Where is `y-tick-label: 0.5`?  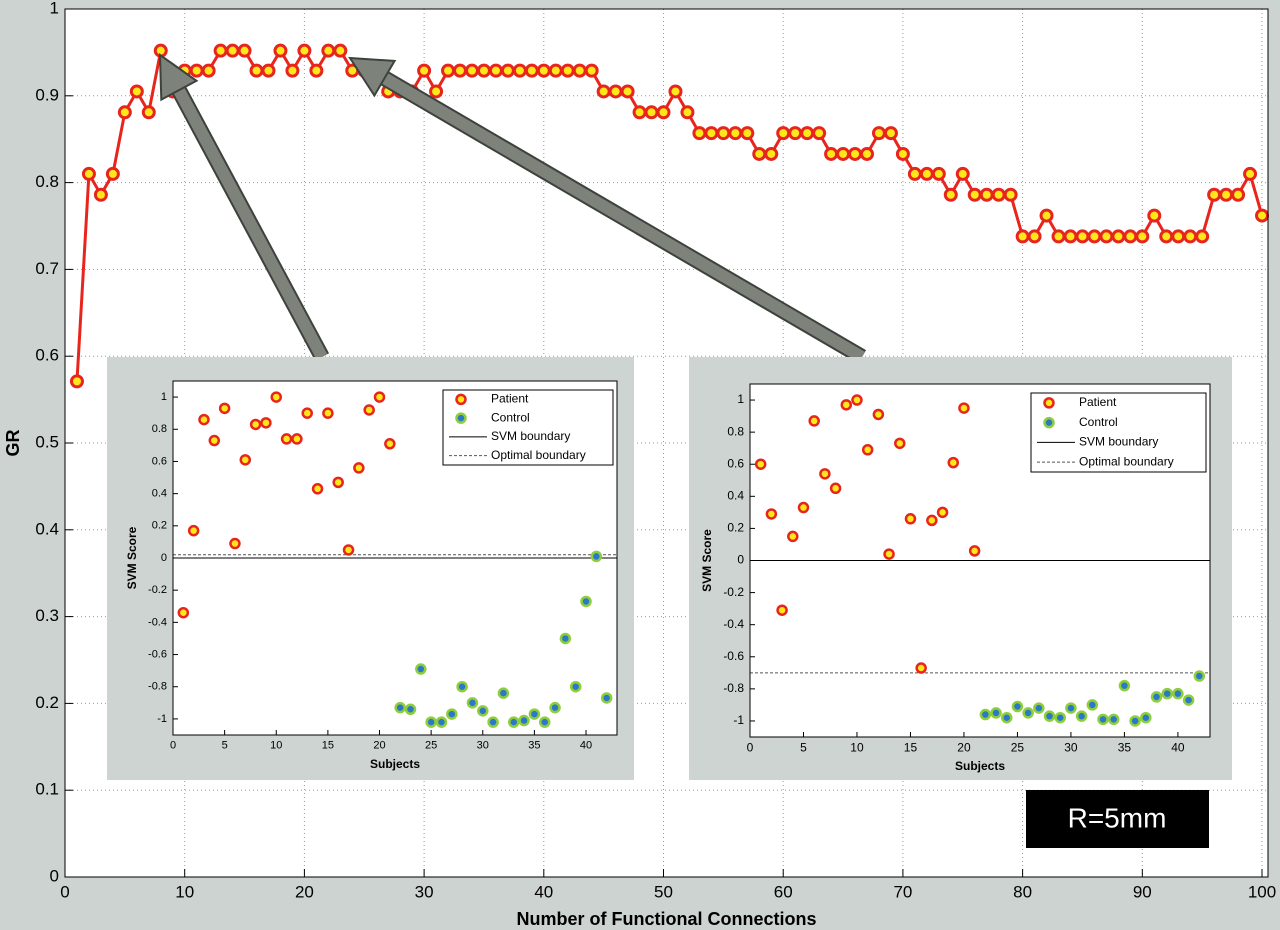 y-tick-label: 0.5 is located at coordinates (47, 441).